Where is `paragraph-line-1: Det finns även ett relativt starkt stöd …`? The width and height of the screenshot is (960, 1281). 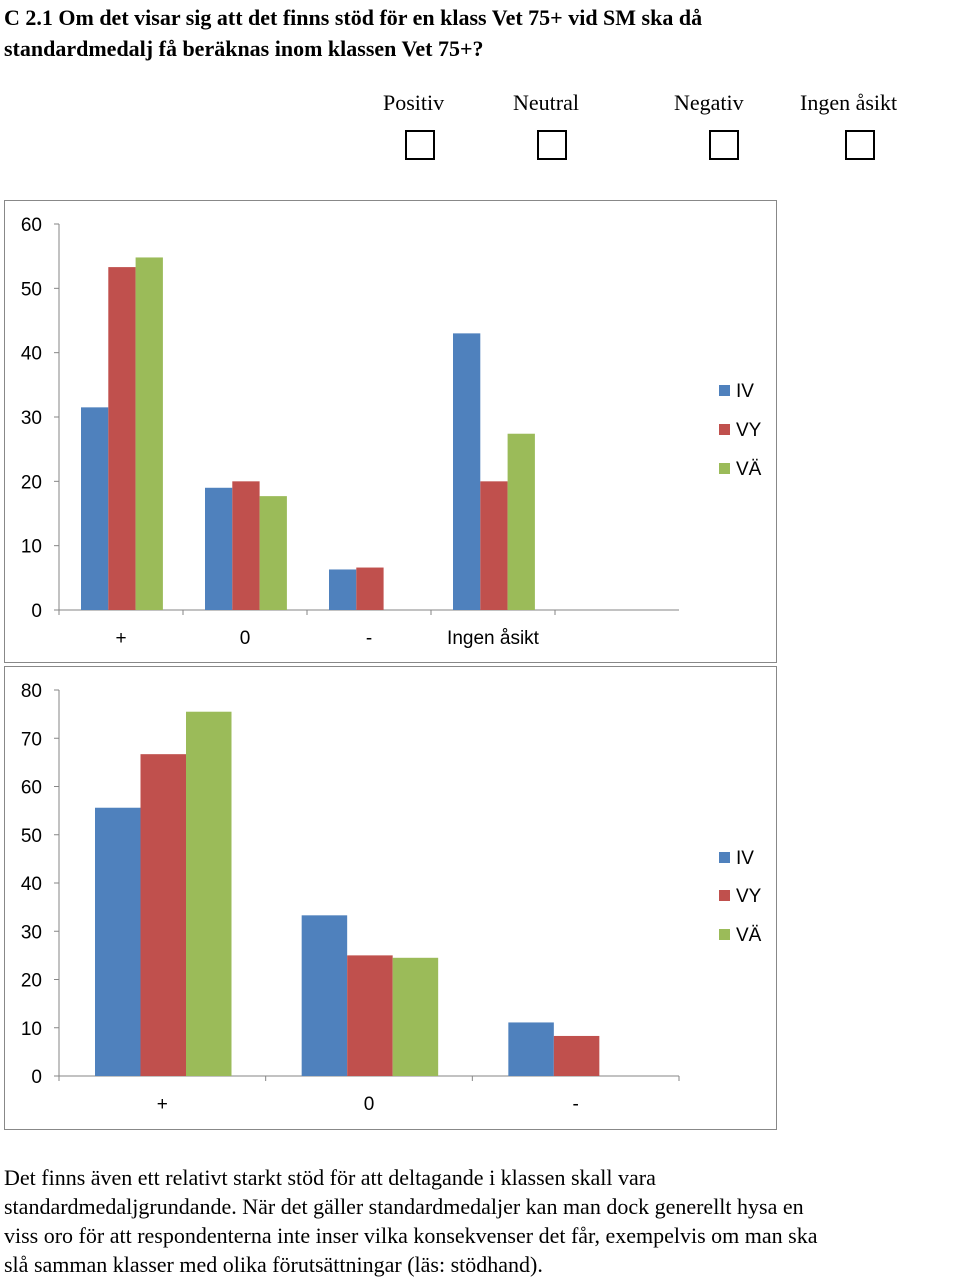 paragraph-line-1: Det finns även ett relativt starkt stöd … is located at coordinates (330, 1177).